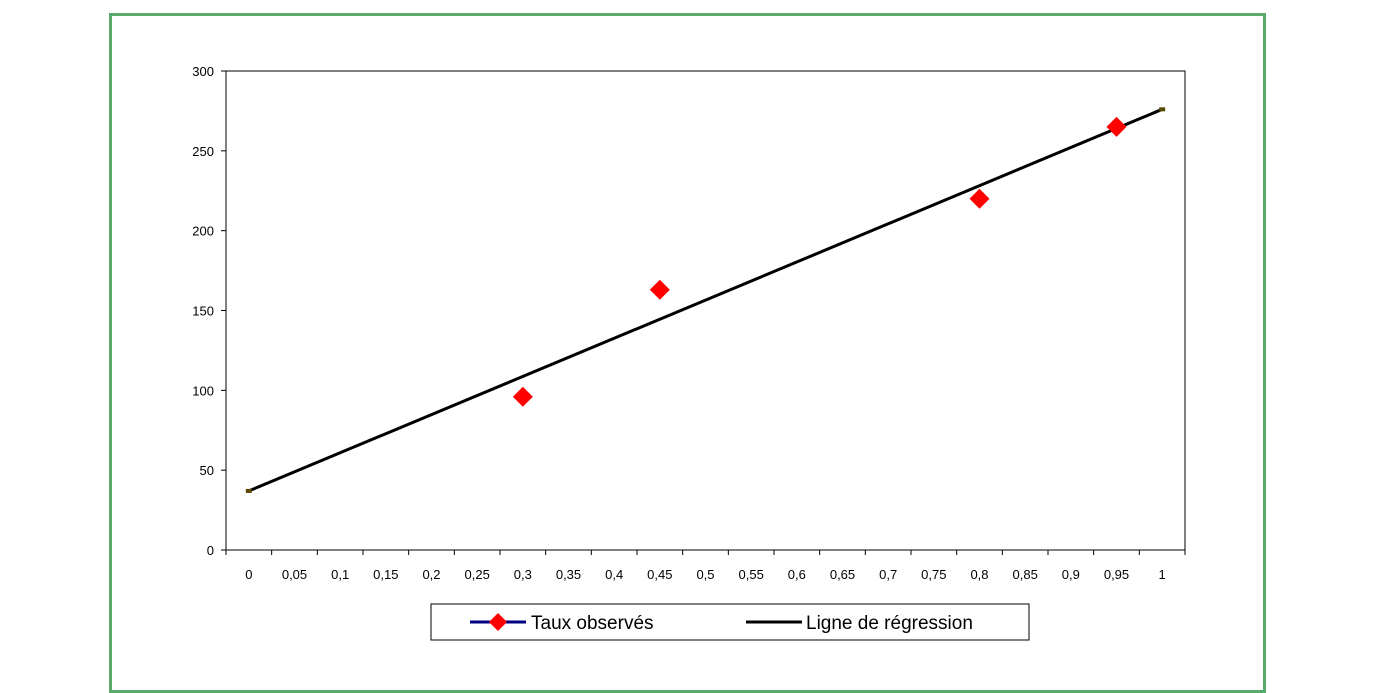  I want to click on x-tick-label: 0,05, so click(294, 574).